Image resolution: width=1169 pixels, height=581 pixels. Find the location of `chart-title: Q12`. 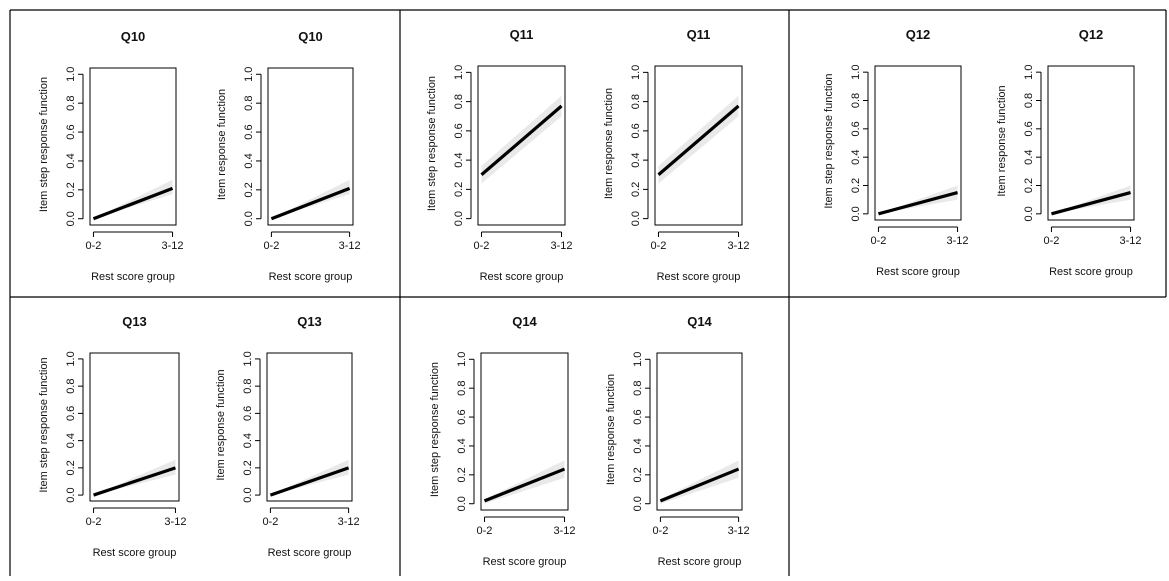

chart-title: Q12 is located at coordinates (1091, 34).